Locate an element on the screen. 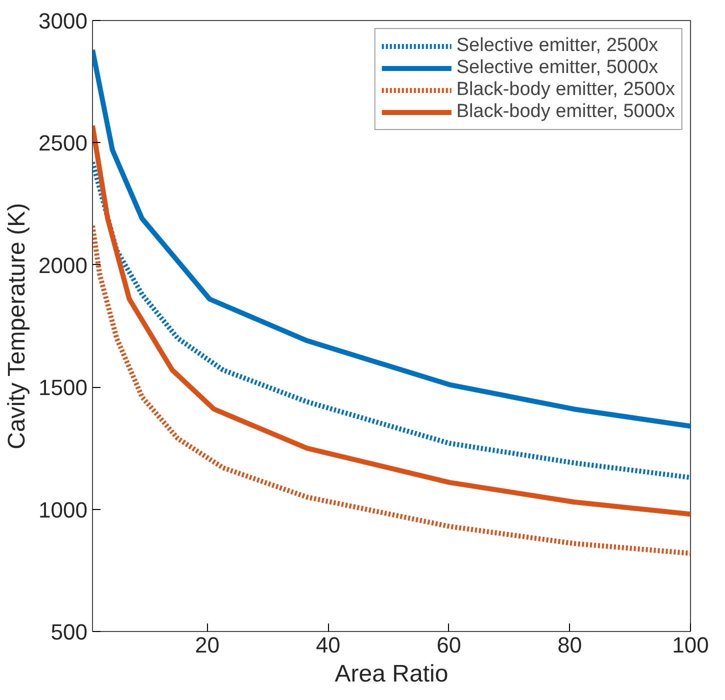 The height and width of the screenshot is (700, 725). legend-label: Black-body emitter, 5000x is located at coordinates (565, 112).